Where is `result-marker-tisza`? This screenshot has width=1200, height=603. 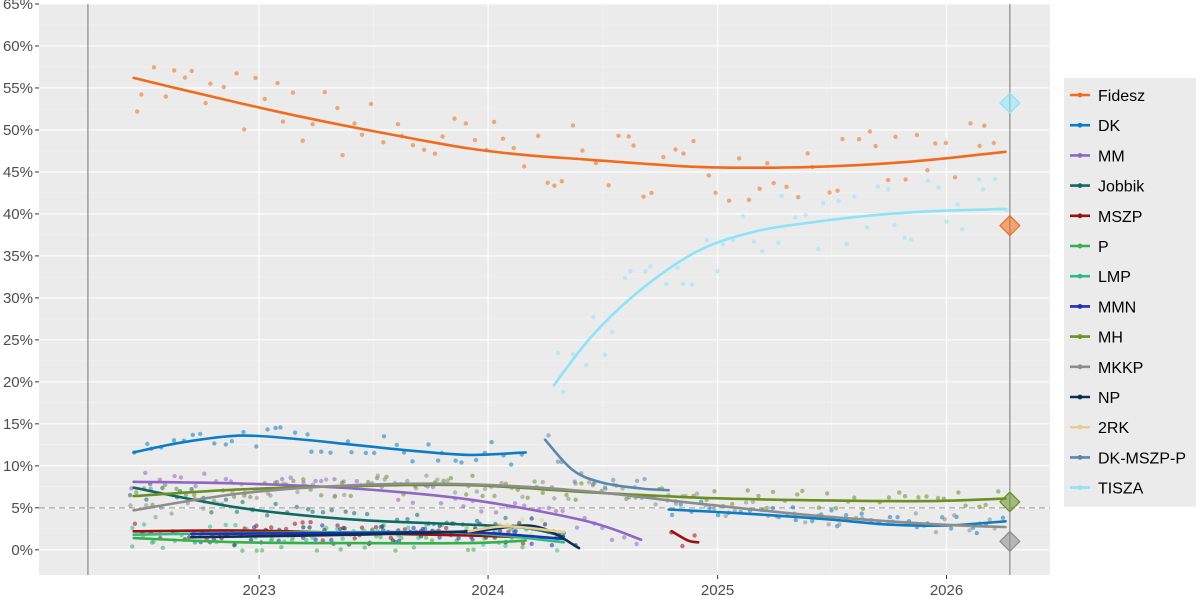 result-marker-tisza is located at coordinates (1010, 103).